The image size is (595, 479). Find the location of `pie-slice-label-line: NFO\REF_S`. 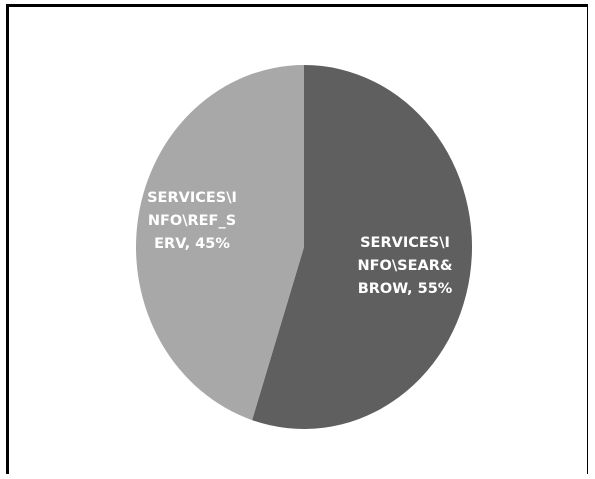

pie-slice-label-line: NFO\REF_S is located at coordinates (192, 221).